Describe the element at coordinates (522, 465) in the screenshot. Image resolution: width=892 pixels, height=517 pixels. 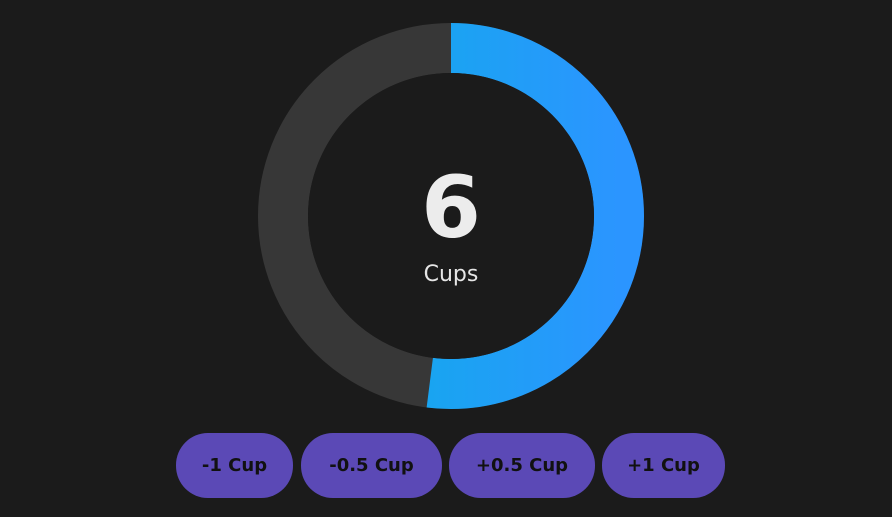
I see `plus-half-cup-button: +0.5 Cup` at that location.